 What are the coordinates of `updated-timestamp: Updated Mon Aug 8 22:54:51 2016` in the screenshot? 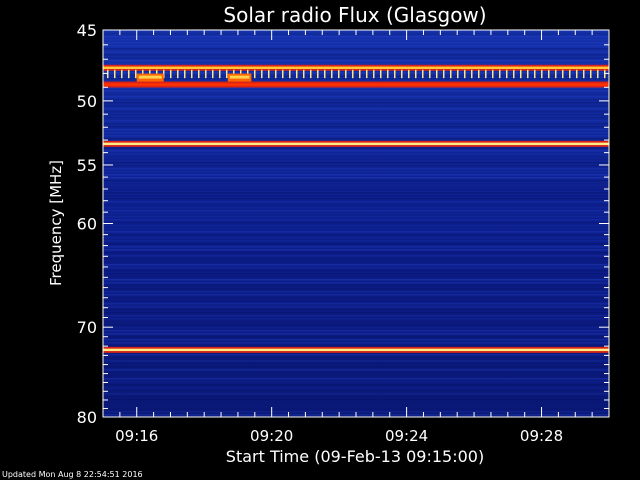 It's located at (72, 474).